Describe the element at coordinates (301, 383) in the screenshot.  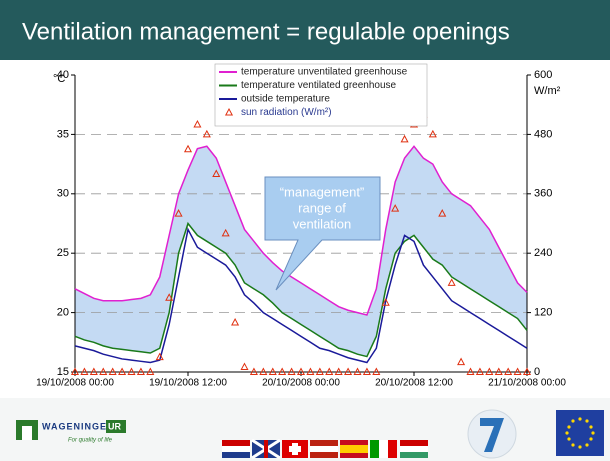
I see `x-tick-label: 20/10/2008 00:00` at that location.